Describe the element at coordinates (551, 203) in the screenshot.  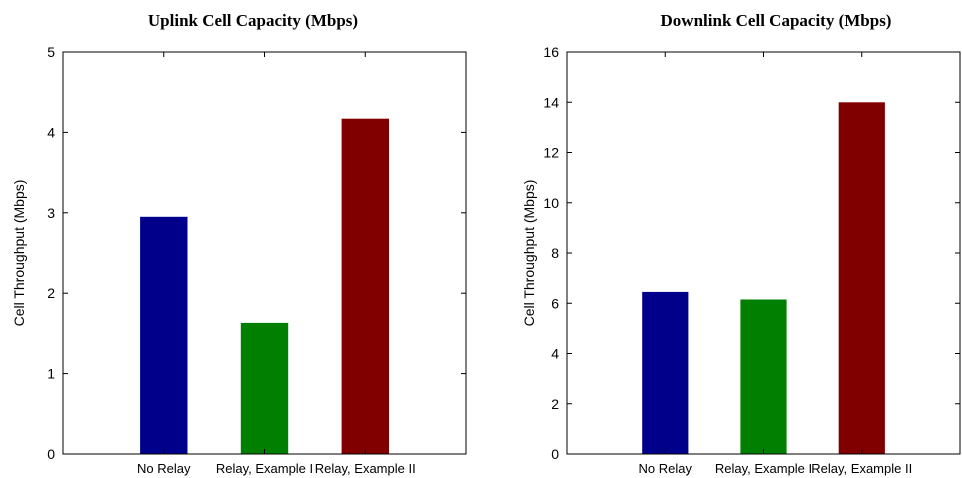
I see `downlink-ytick-label: 10` at that location.